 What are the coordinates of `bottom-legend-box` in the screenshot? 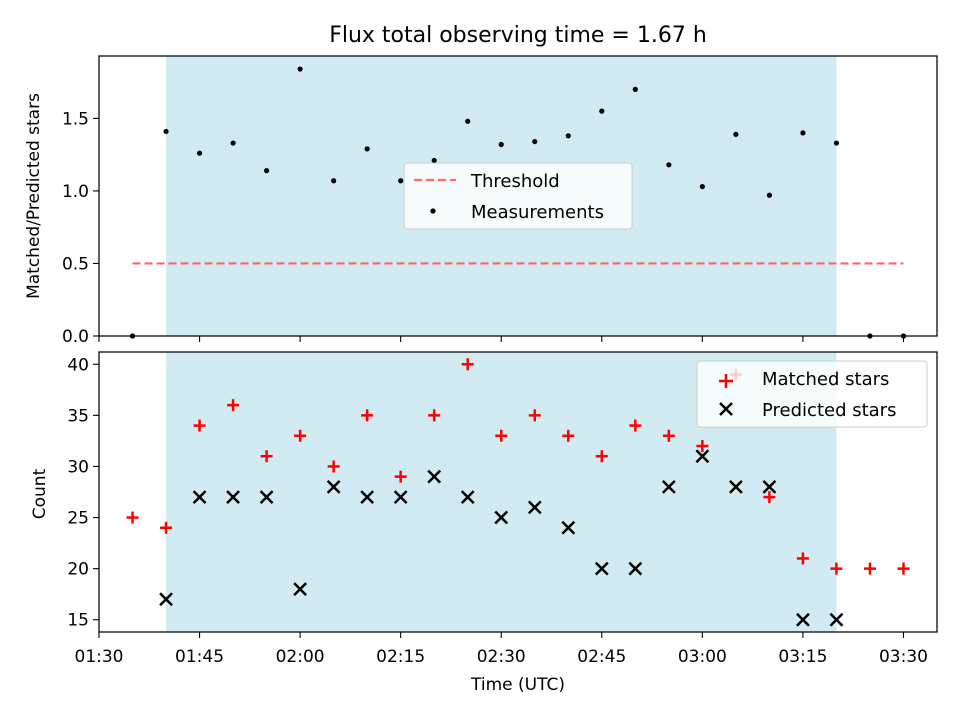 It's located at (812, 394).